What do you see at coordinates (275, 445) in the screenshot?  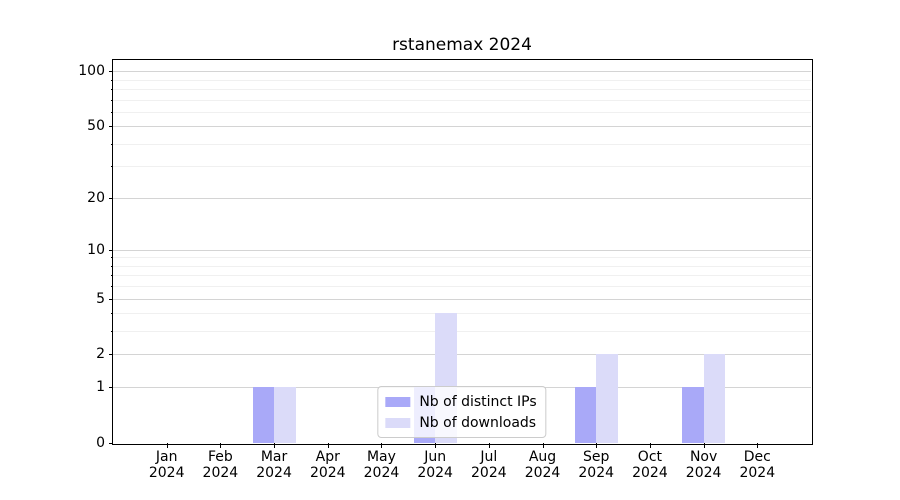 I see `x-tick-Mar` at bounding box center [275, 445].